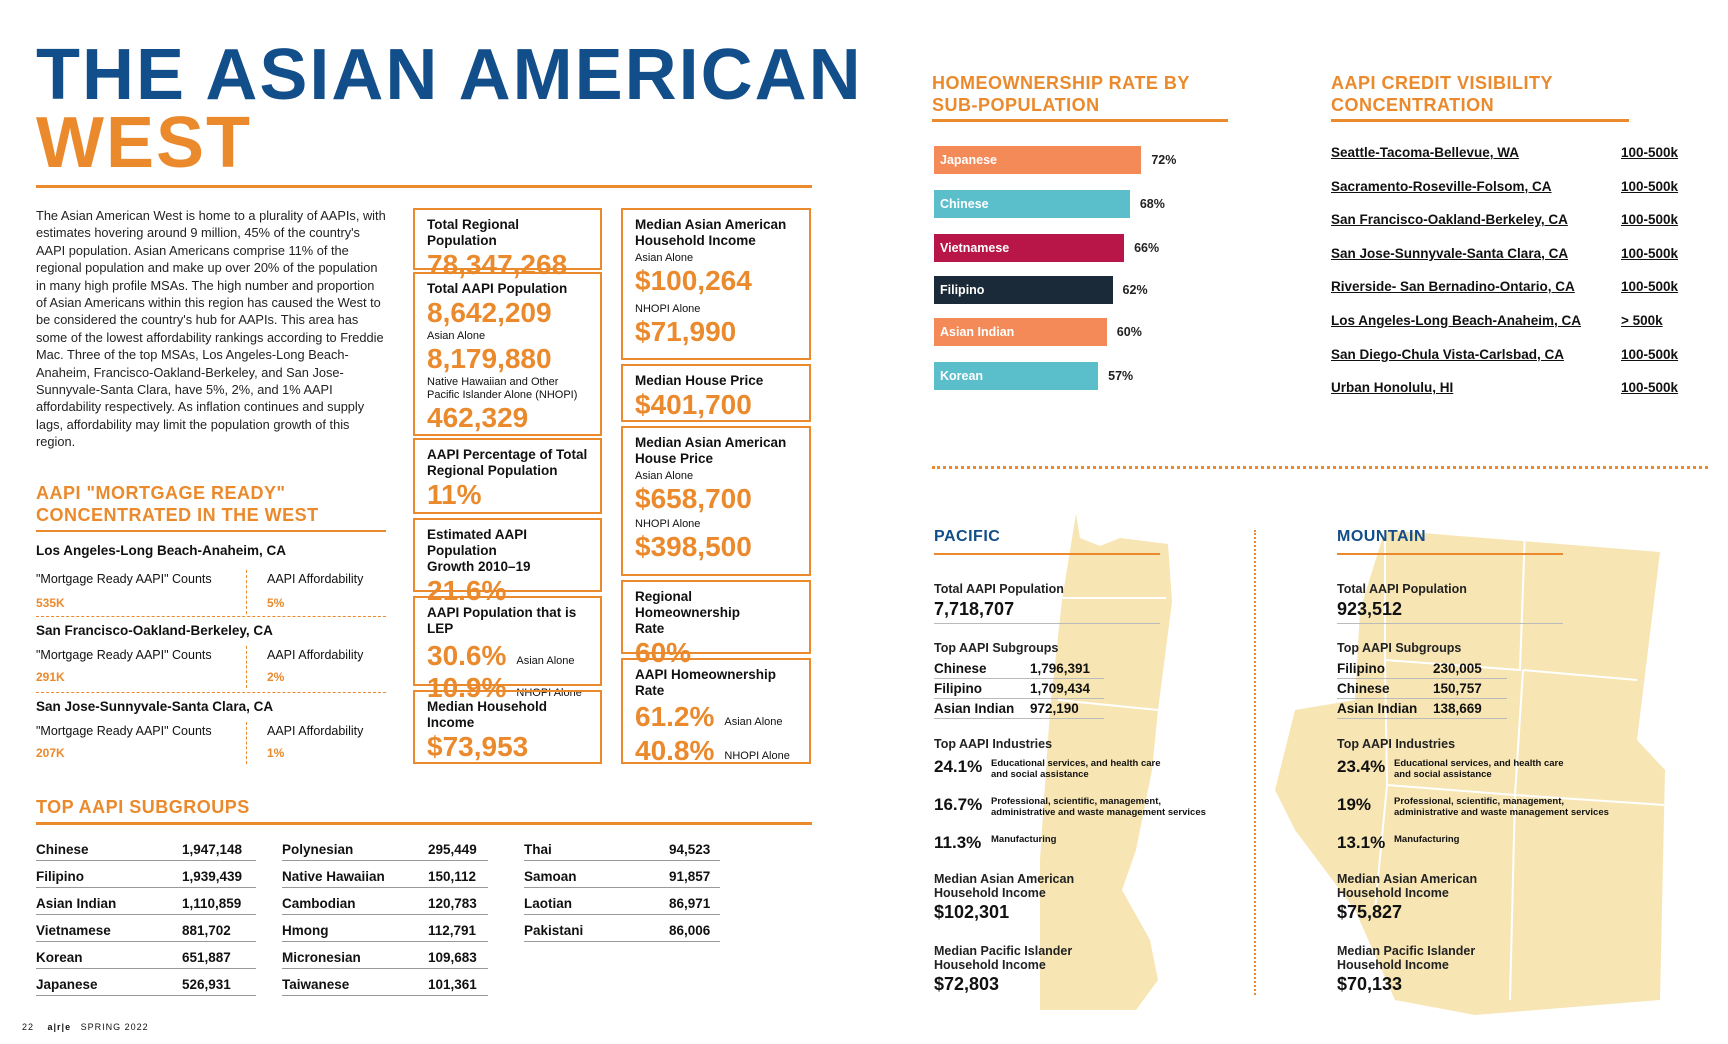  I want to click on industry-pct: 23.4%, so click(1361, 766).